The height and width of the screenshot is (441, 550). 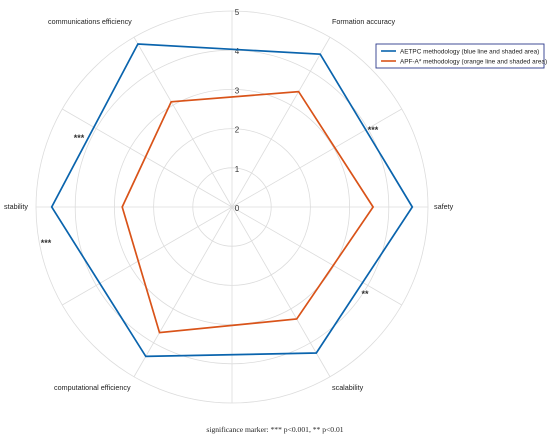 I want to click on significance-marker: **, so click(x=365, y=294).